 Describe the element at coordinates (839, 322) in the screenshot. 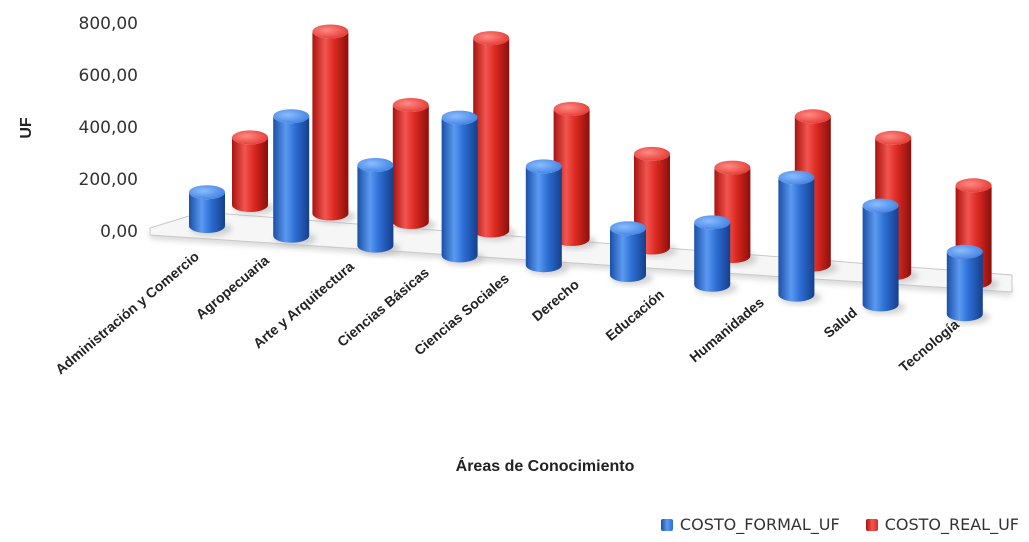

I see `x-tick-label: Salud` at that location.